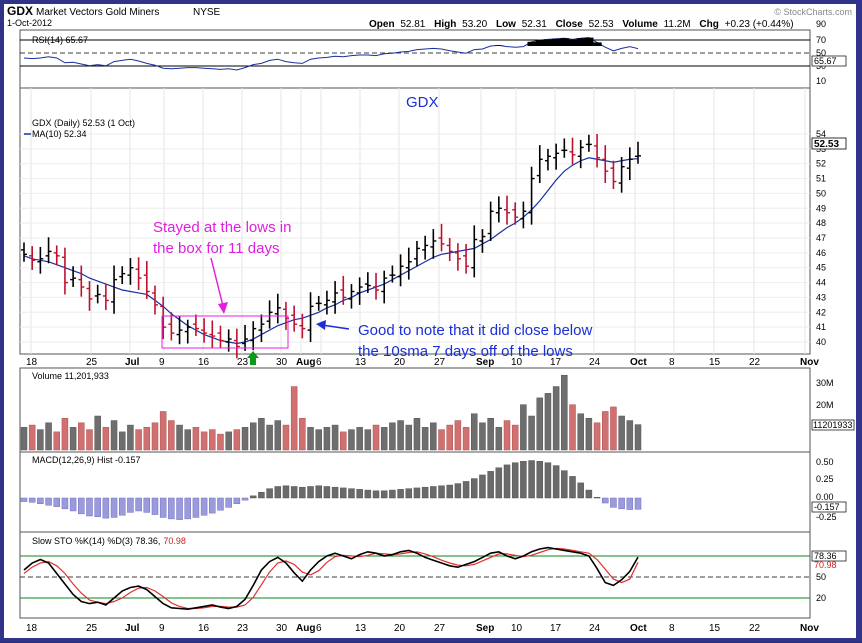 This screenshot has width=862, height=643. I want to click on box-note-line1: Stayed at the lows in, so click(222, 227).